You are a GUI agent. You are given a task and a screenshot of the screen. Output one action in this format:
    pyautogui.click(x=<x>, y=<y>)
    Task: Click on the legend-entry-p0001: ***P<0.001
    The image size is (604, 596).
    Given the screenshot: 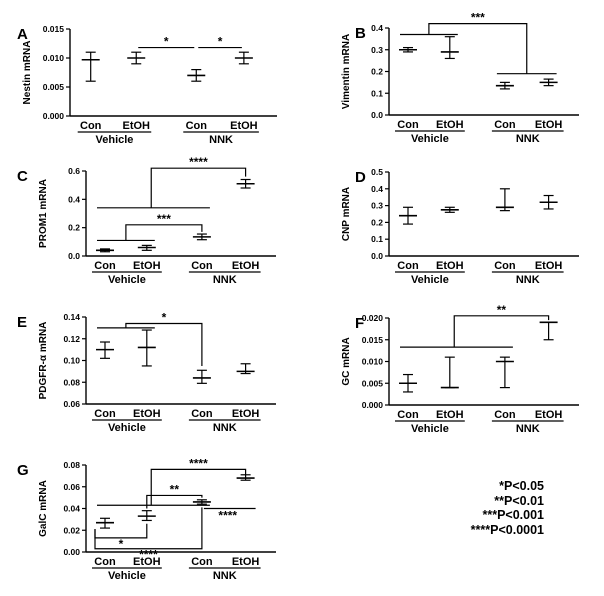 What is the action you would take?
    pyautogui.click(x=513, y=515)
    